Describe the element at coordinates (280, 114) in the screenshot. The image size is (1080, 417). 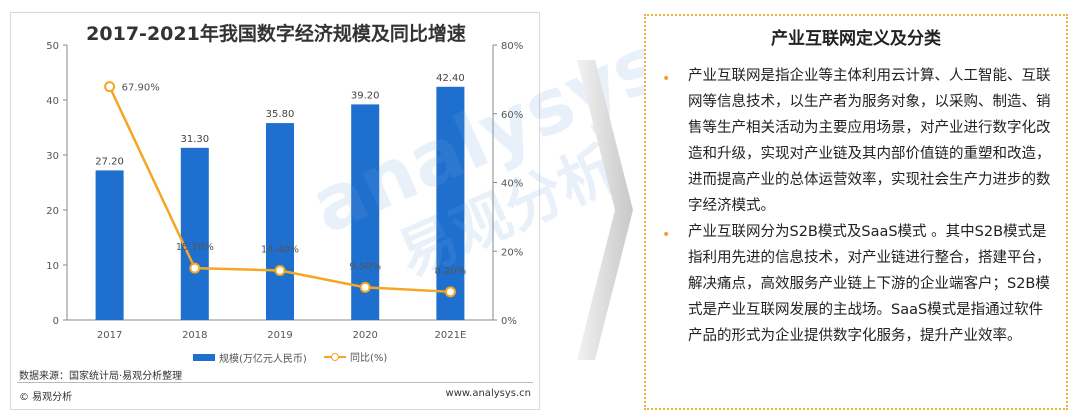
I see `bar-data-label: 35.80` at that location.